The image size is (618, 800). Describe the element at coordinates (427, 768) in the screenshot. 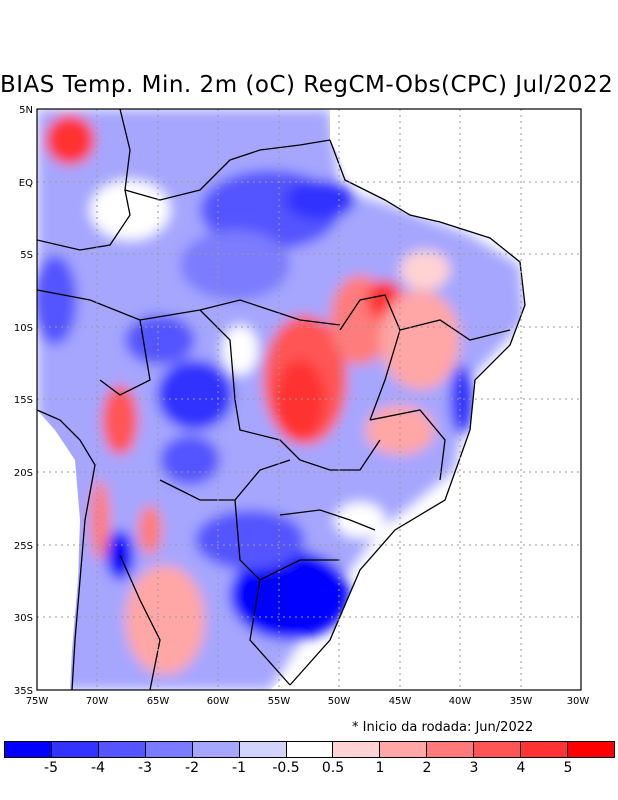

I see `colorbar-label: 2` at that location.